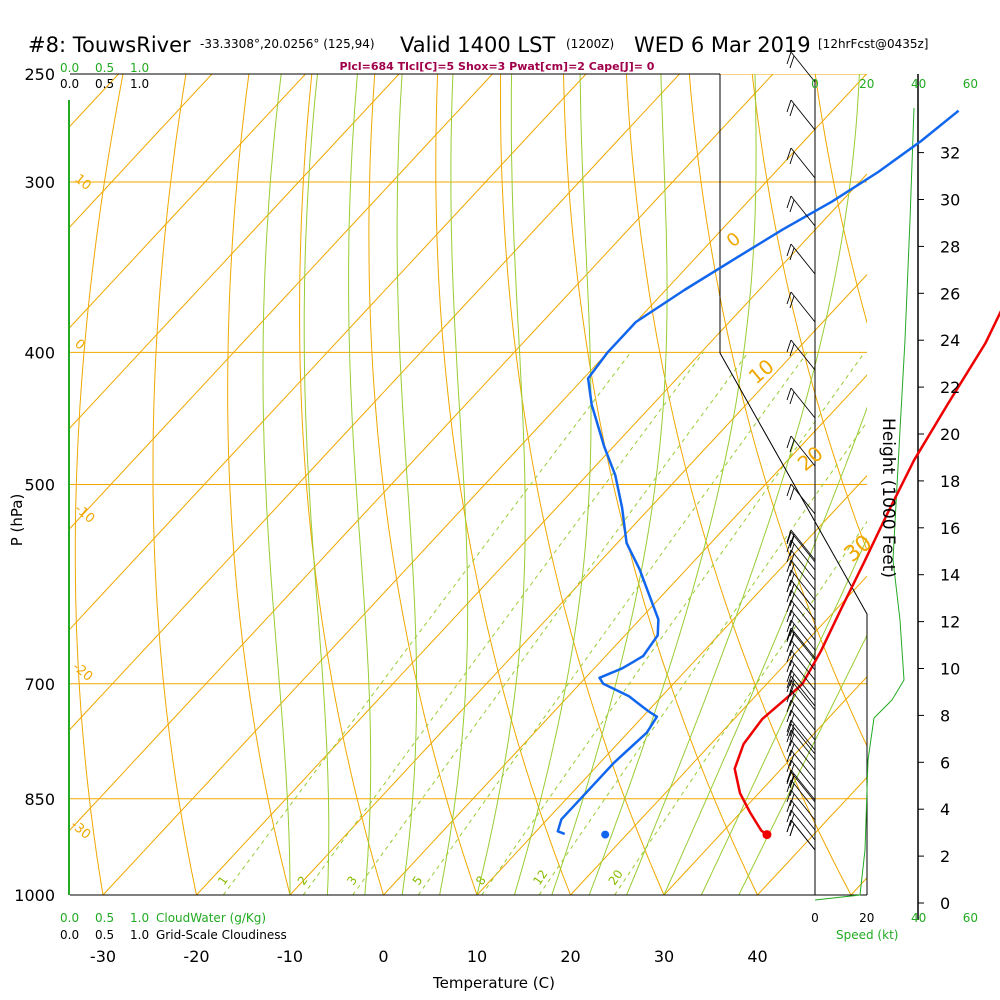 This screenshot has height=1000, width=1000. Describe the element at coordinates (104, 935) in the screenshot. I see `cloudiness-scale-1: 0.5` at that location.